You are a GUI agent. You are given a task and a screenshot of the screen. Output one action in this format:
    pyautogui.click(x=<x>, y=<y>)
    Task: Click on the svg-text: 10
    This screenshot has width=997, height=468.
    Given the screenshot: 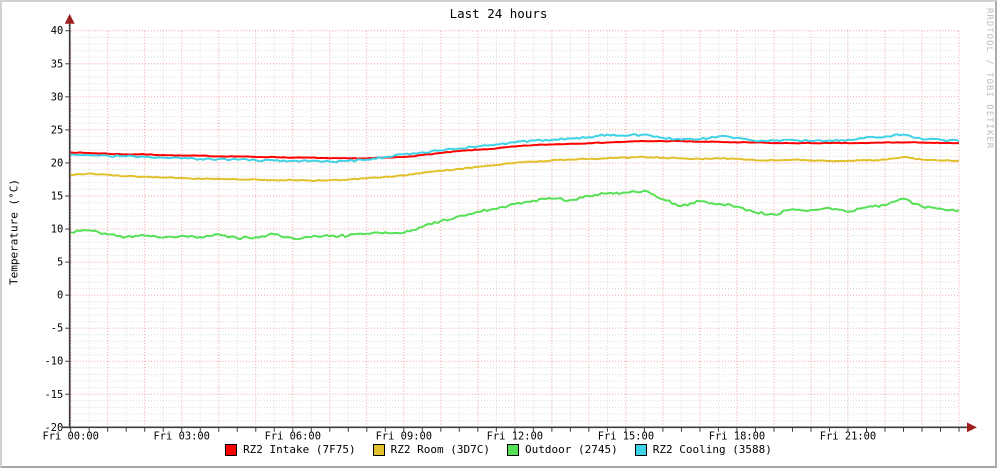 What is the action you would take?
    pyautogui.click(x=57, y=230)
    